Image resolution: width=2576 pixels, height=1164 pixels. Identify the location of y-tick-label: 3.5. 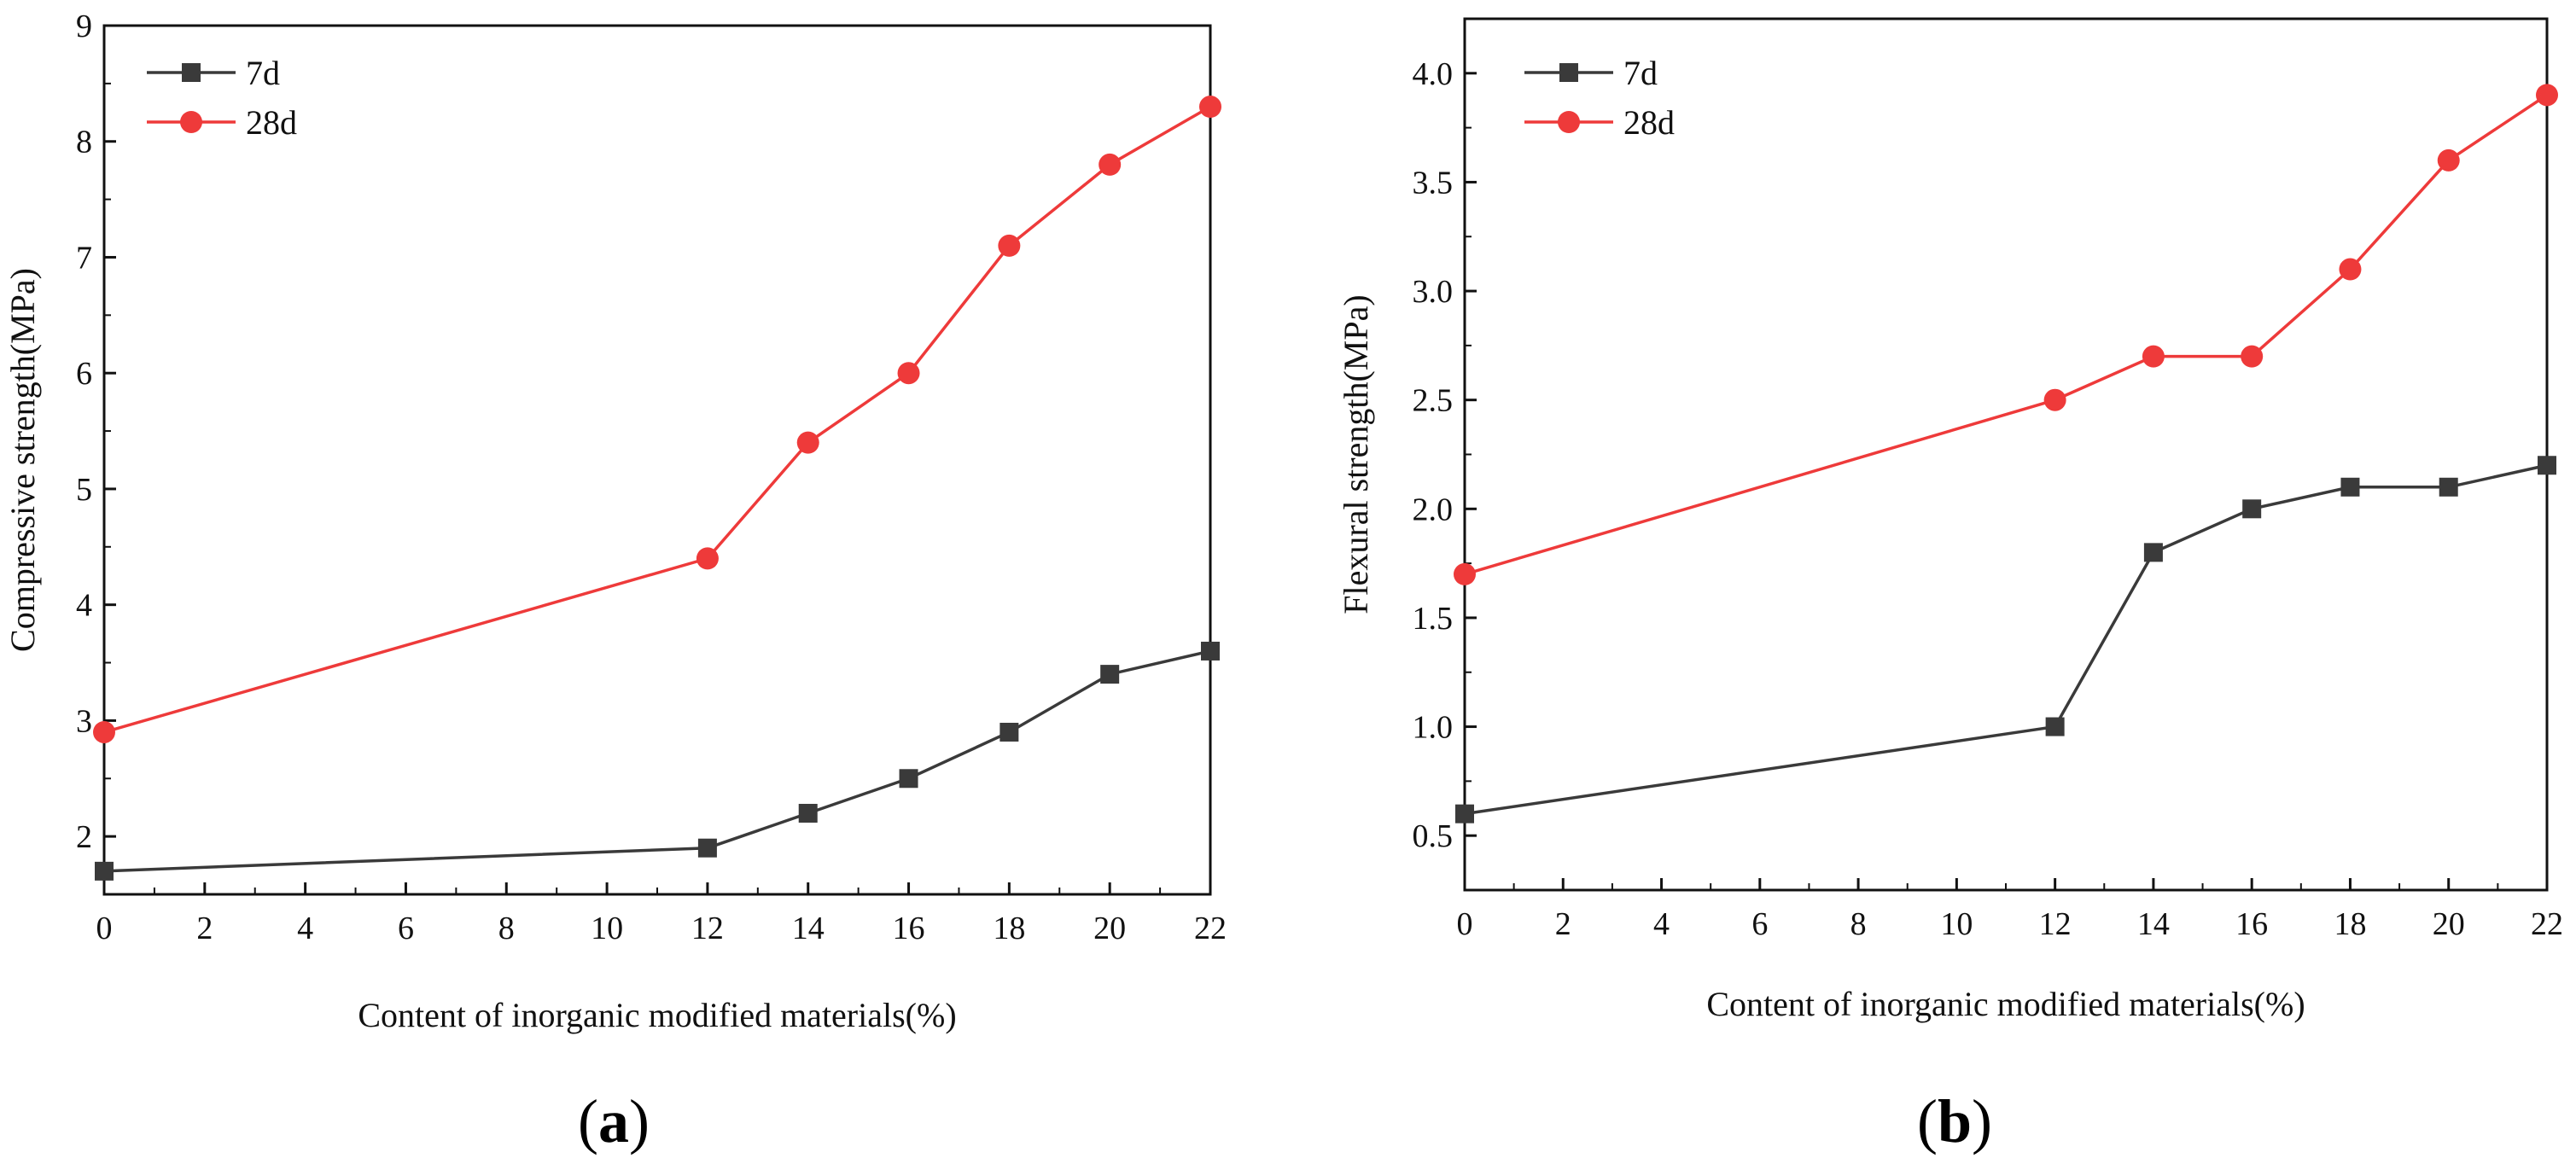
(1433, 183).